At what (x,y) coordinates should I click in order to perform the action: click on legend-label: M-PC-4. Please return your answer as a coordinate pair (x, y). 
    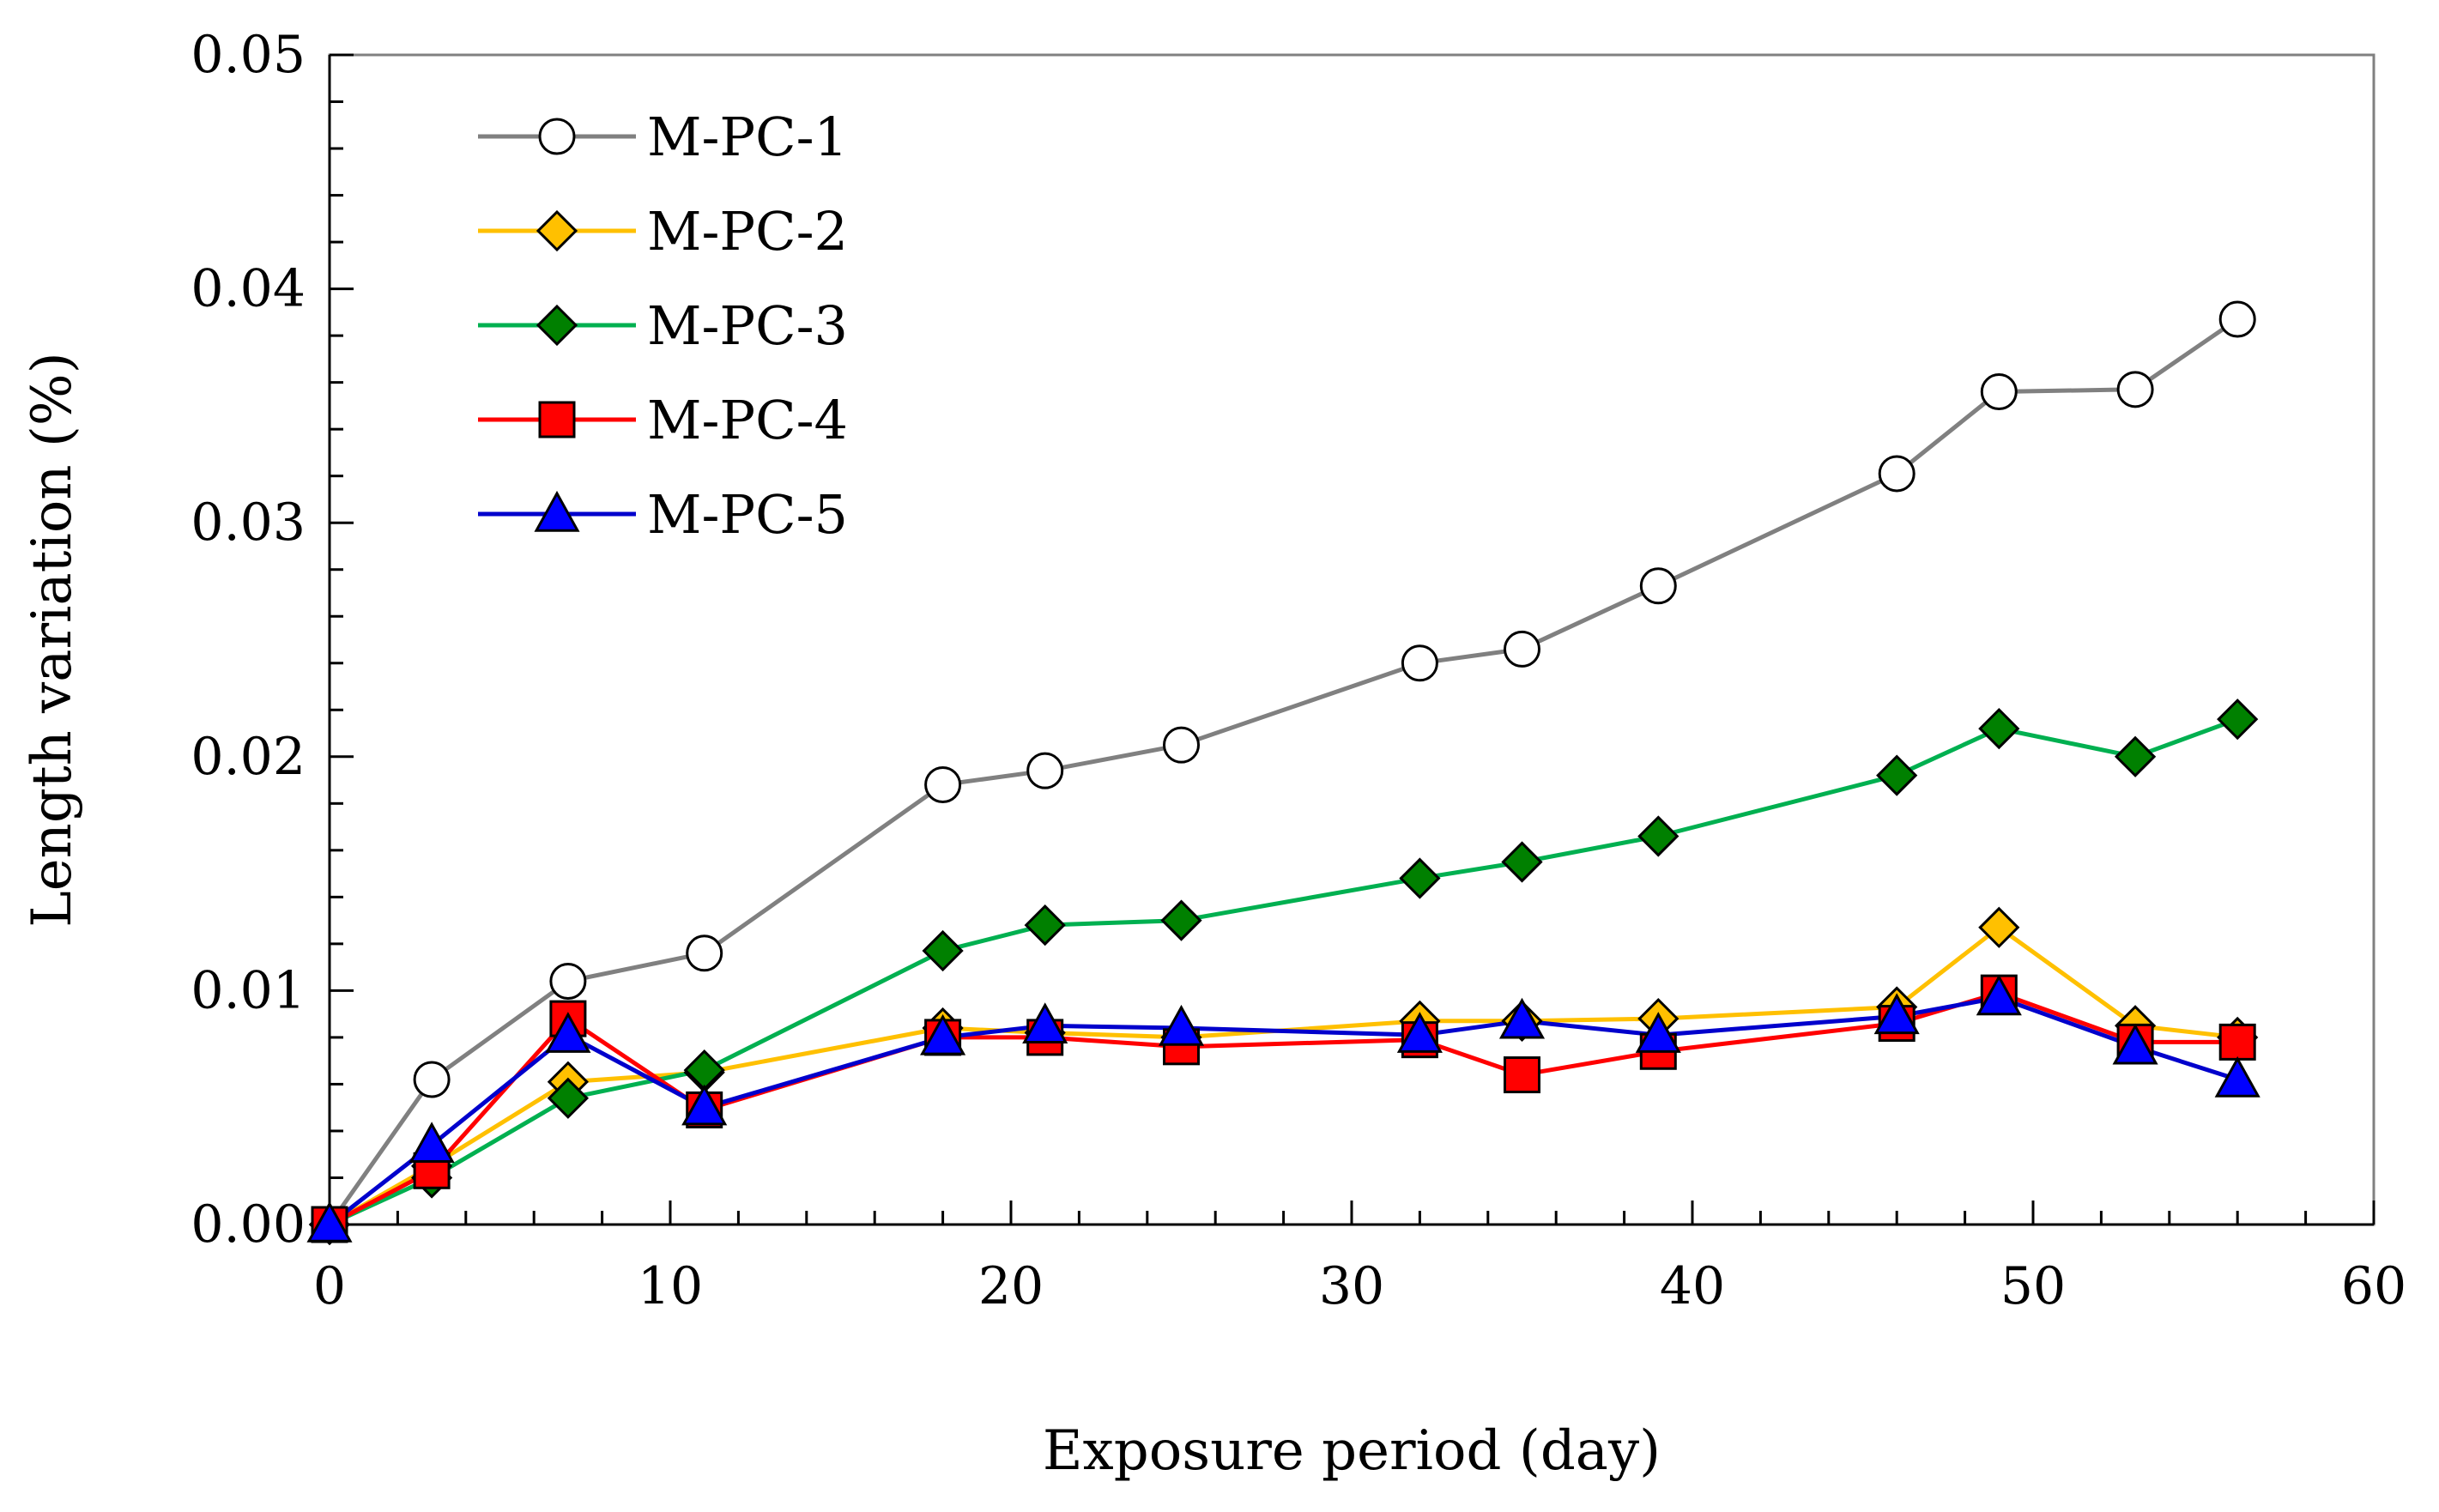
    Looking at the image, I should click on (747, 420).